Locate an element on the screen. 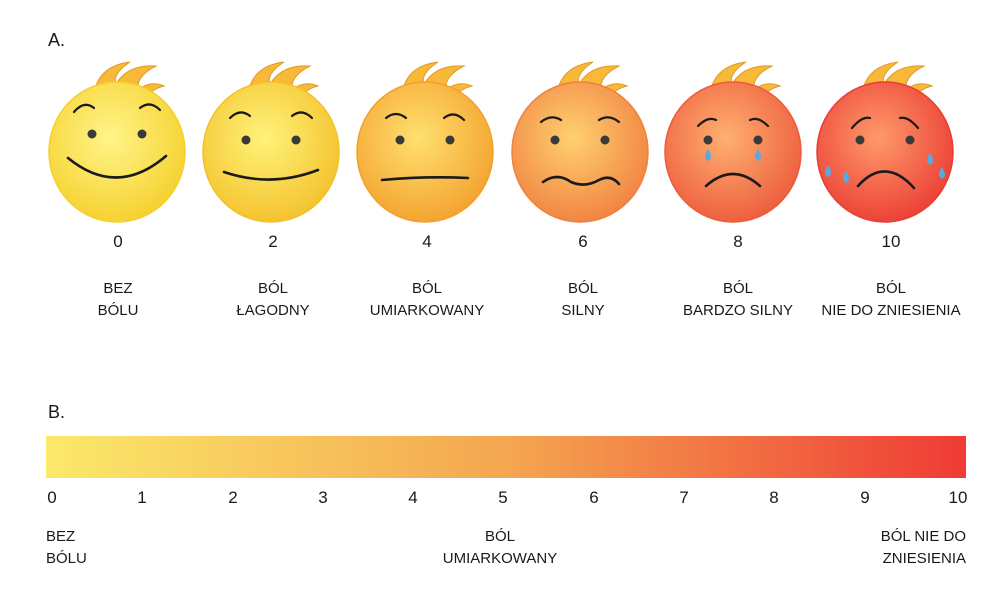  face-number-2: 2 is located at coordinates (273, 241).